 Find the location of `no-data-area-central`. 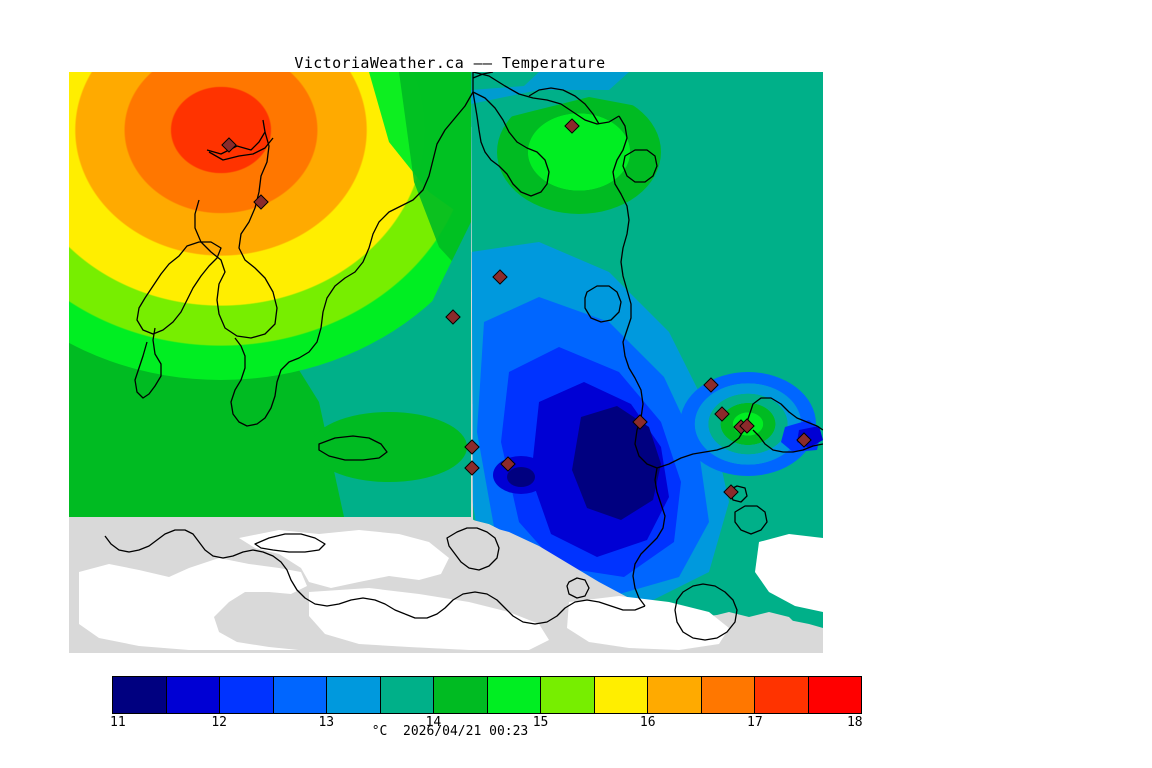

no-data-area-central is located at coordinates (429, 619).